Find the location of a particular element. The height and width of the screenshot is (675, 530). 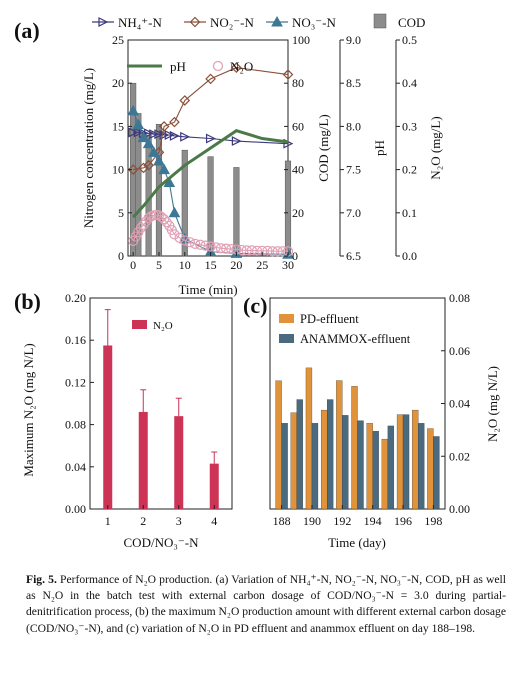

panel-a-legend: NH₄⁺-N NO₂⁻-N NO₃⁻-N COD pH N₂O is located at coordinates (258, 43).